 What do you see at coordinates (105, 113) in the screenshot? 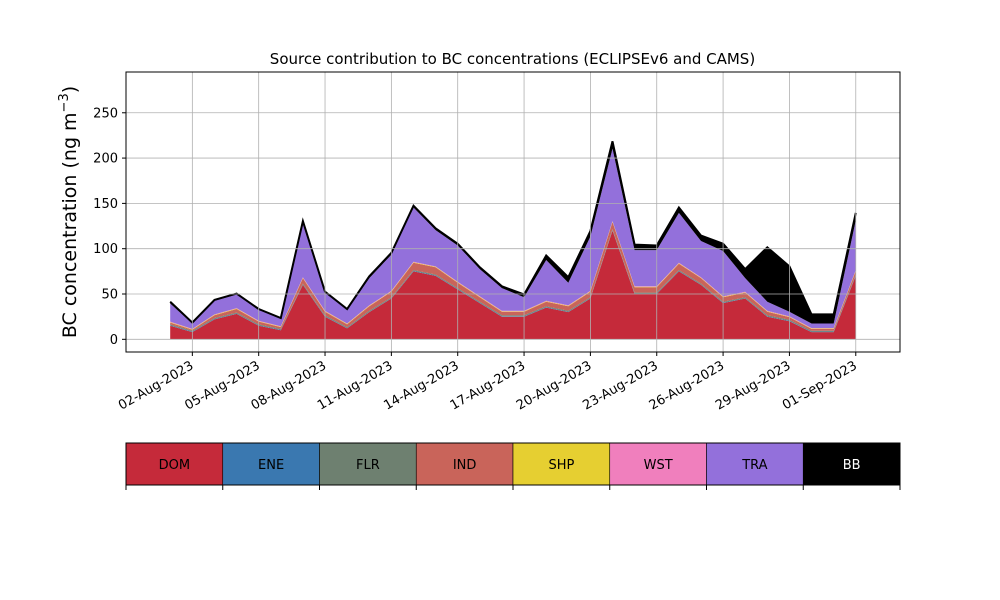
I see `y-tick-label: 250` at bounding box center [105, 113].